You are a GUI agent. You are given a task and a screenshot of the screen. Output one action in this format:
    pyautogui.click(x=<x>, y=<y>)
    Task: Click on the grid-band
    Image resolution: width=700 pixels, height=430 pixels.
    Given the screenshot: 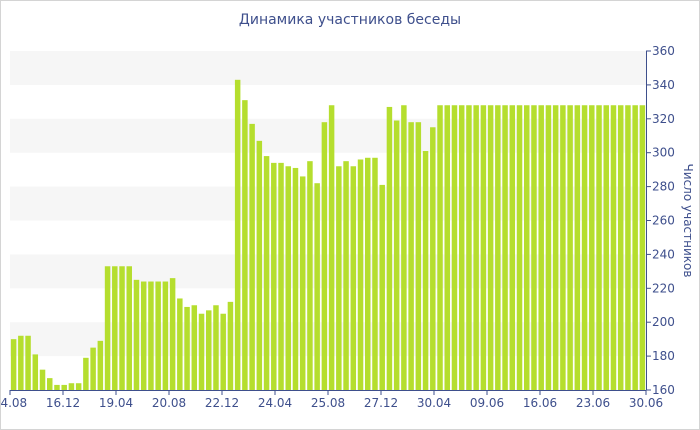 What is the action you would take?
    pyautogui.click(x=328, y=68)
    